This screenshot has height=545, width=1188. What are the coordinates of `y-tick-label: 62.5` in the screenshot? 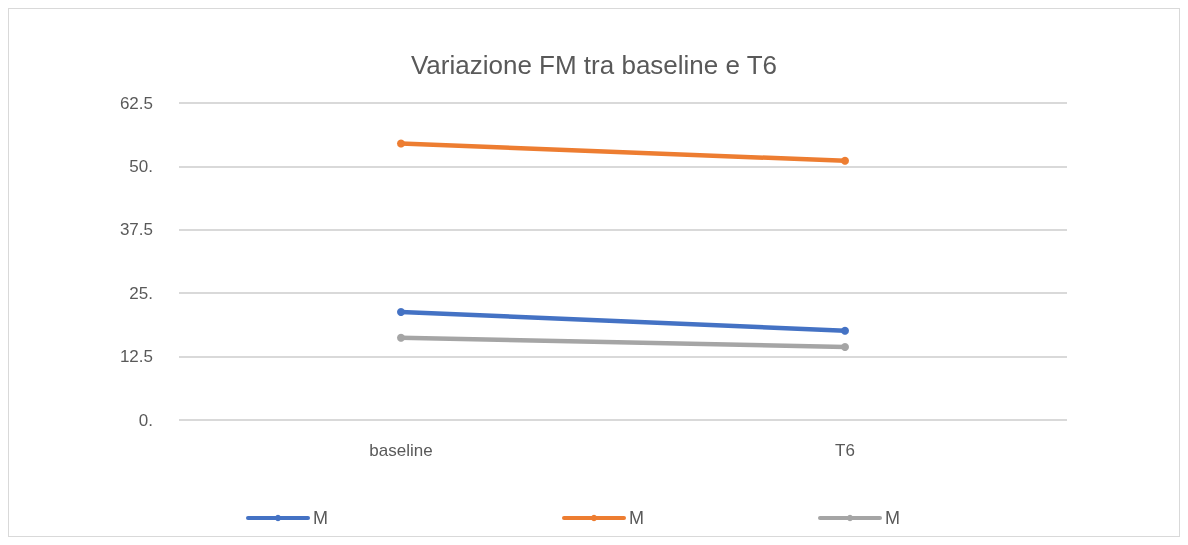 It's located at (136, 103).